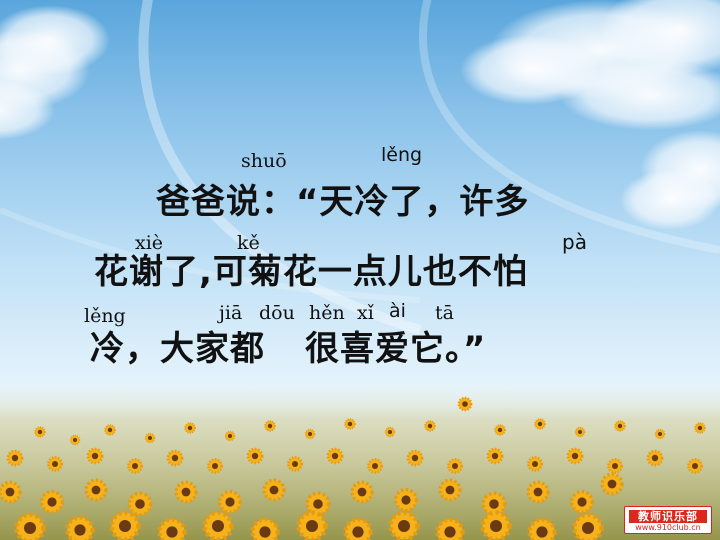 This screenshot has width=720, height=540. I want to click on text-line-2: 花谢了,可菊花一点儿也不怕, so click(311, 272).